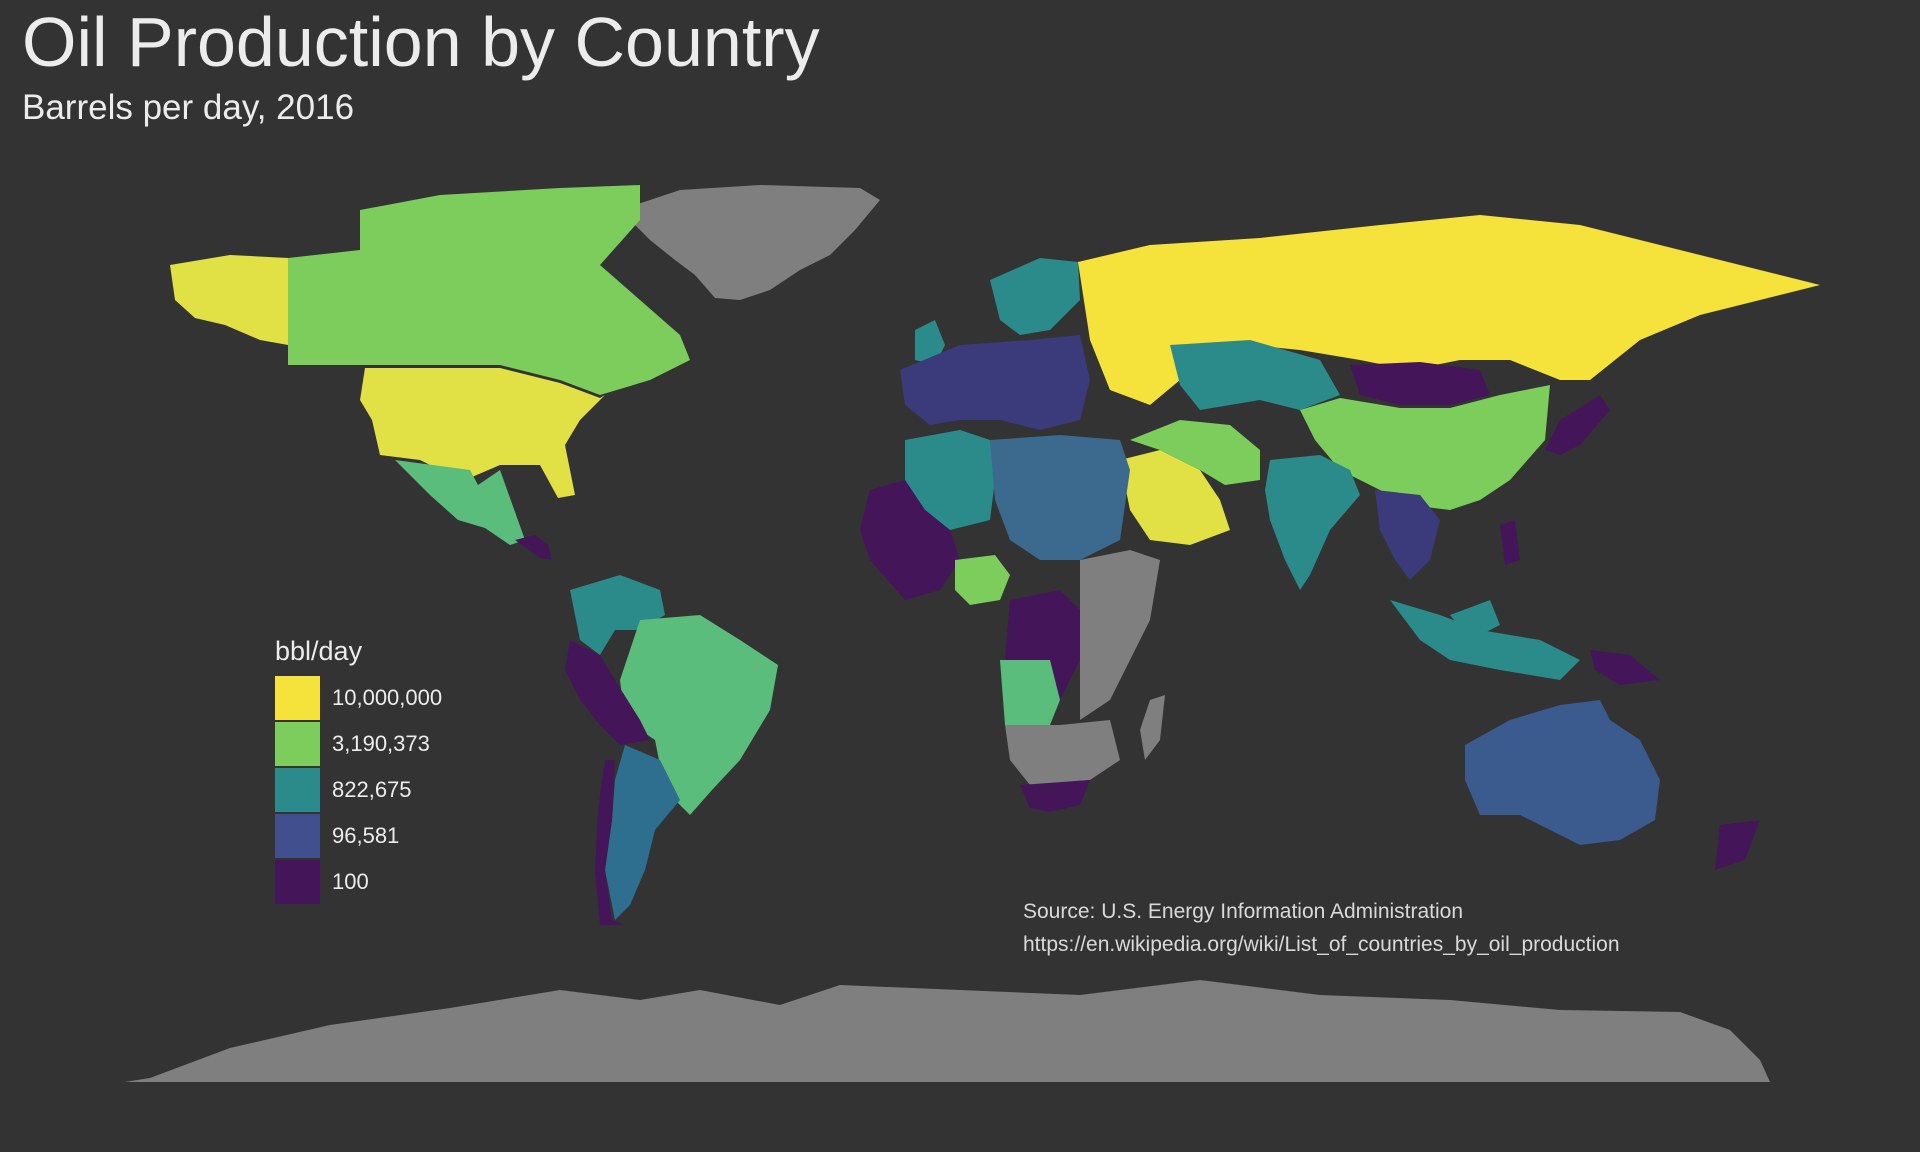 The image size is (1920, 1152). Describe the element at coordinates (482, 433) in the screenshot. I see `region-united-states` at that location.